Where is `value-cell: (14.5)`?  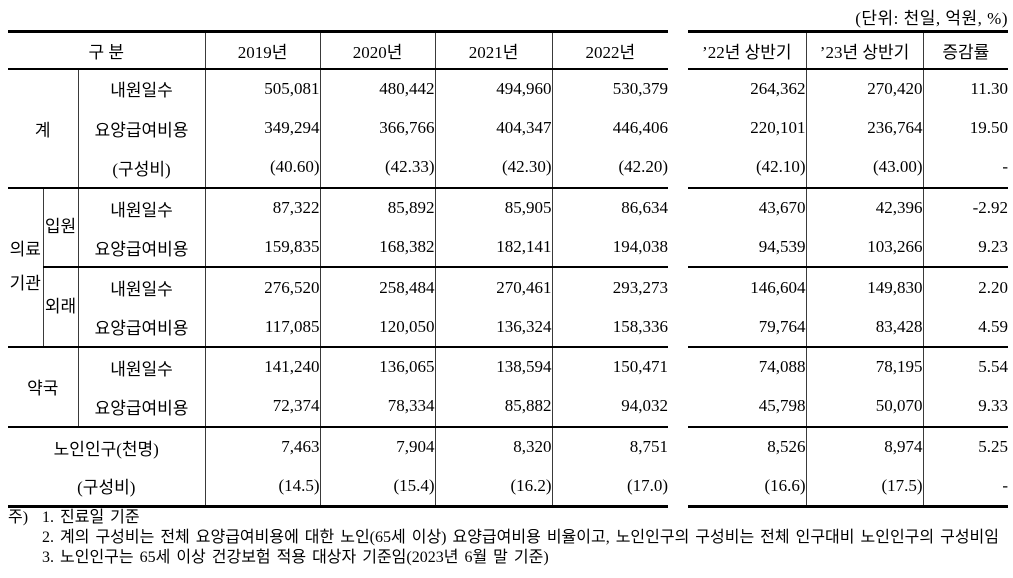 value-cell: (14.5) is located at coordinates (262, 487).